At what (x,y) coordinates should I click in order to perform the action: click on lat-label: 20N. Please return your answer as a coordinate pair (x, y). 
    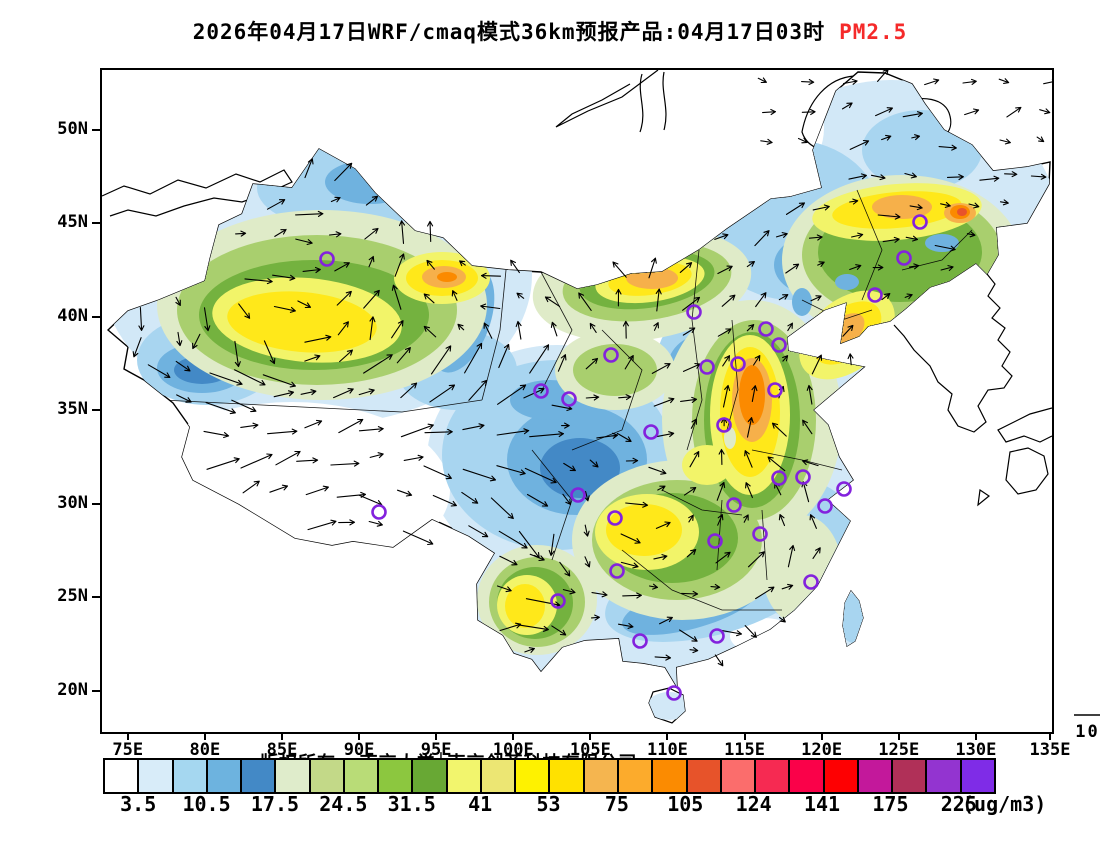
    Looking at the image, I should click on (72, 689).